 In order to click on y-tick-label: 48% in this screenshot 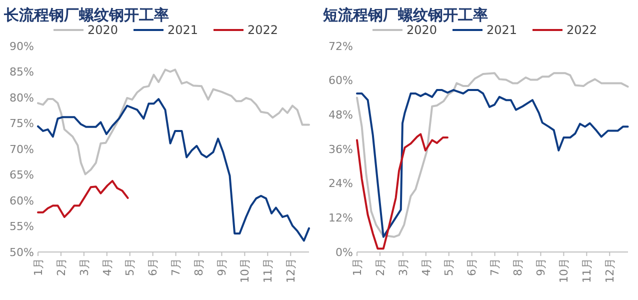, I will do `click(340, 115)`.